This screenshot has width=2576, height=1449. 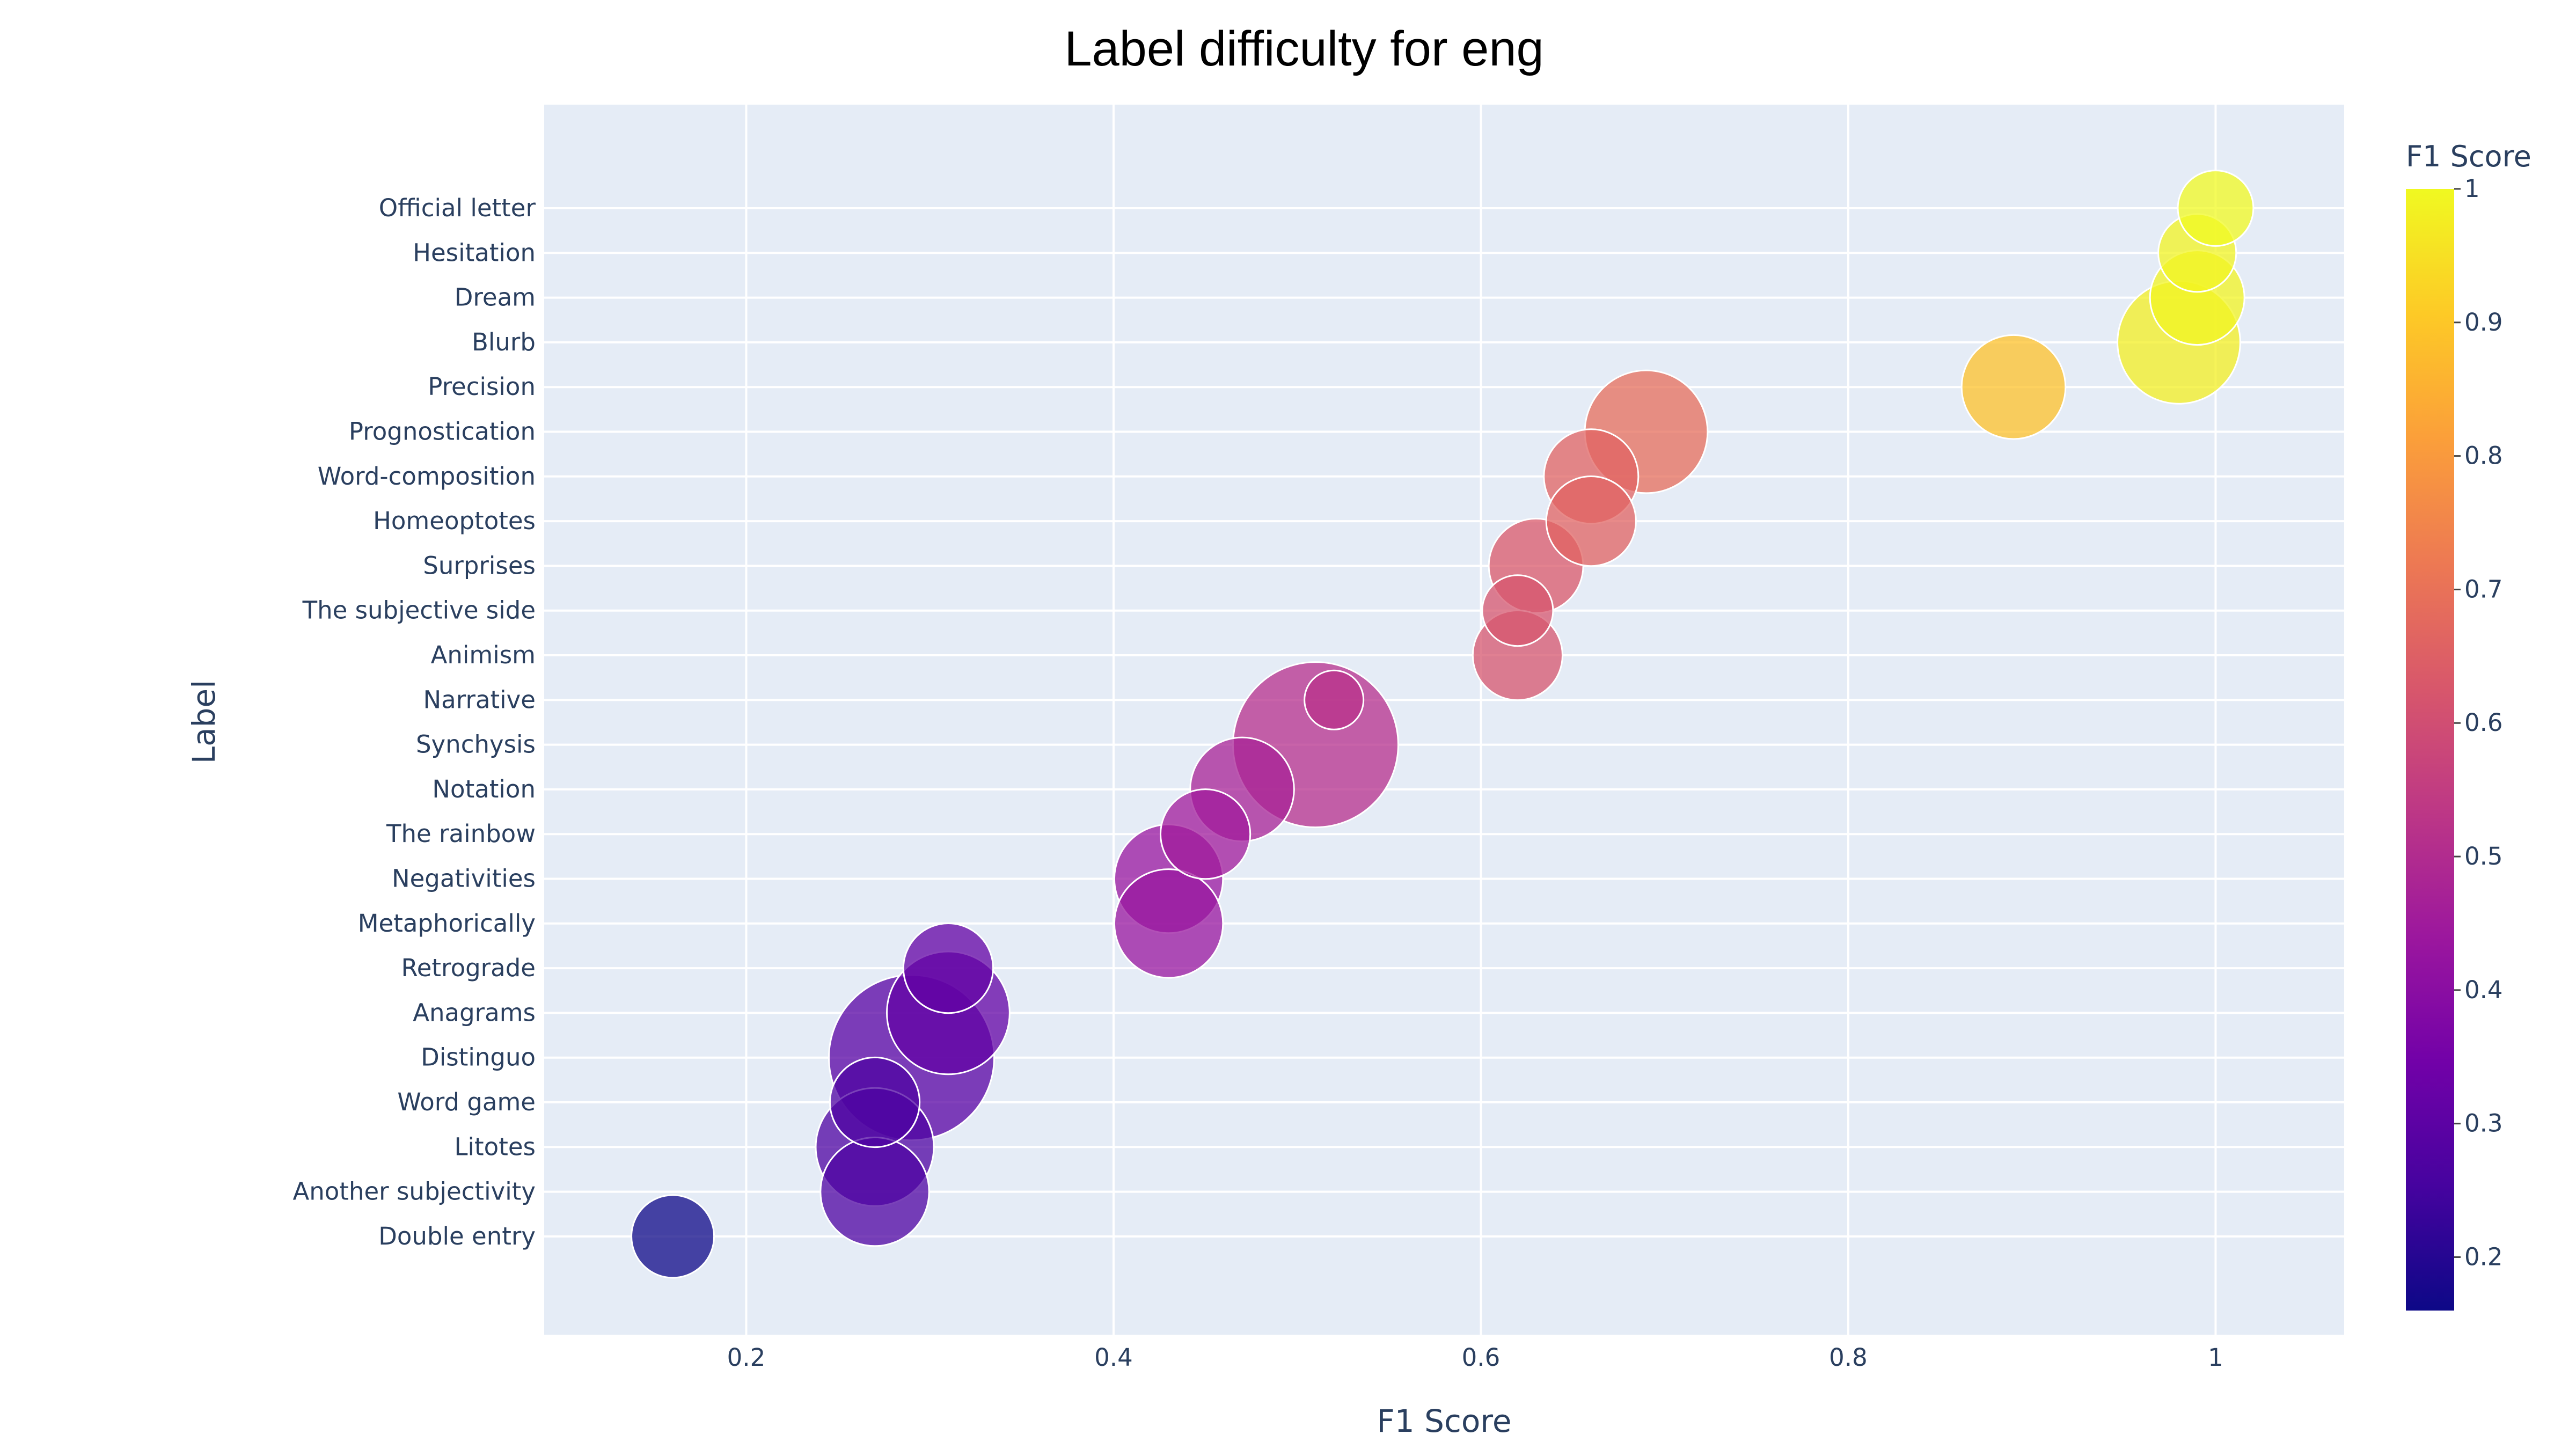 What do you see at coordinates (495, 297) in the screenshot?
I see `y-tick-label: Dream` at bounding box center [495, 297].